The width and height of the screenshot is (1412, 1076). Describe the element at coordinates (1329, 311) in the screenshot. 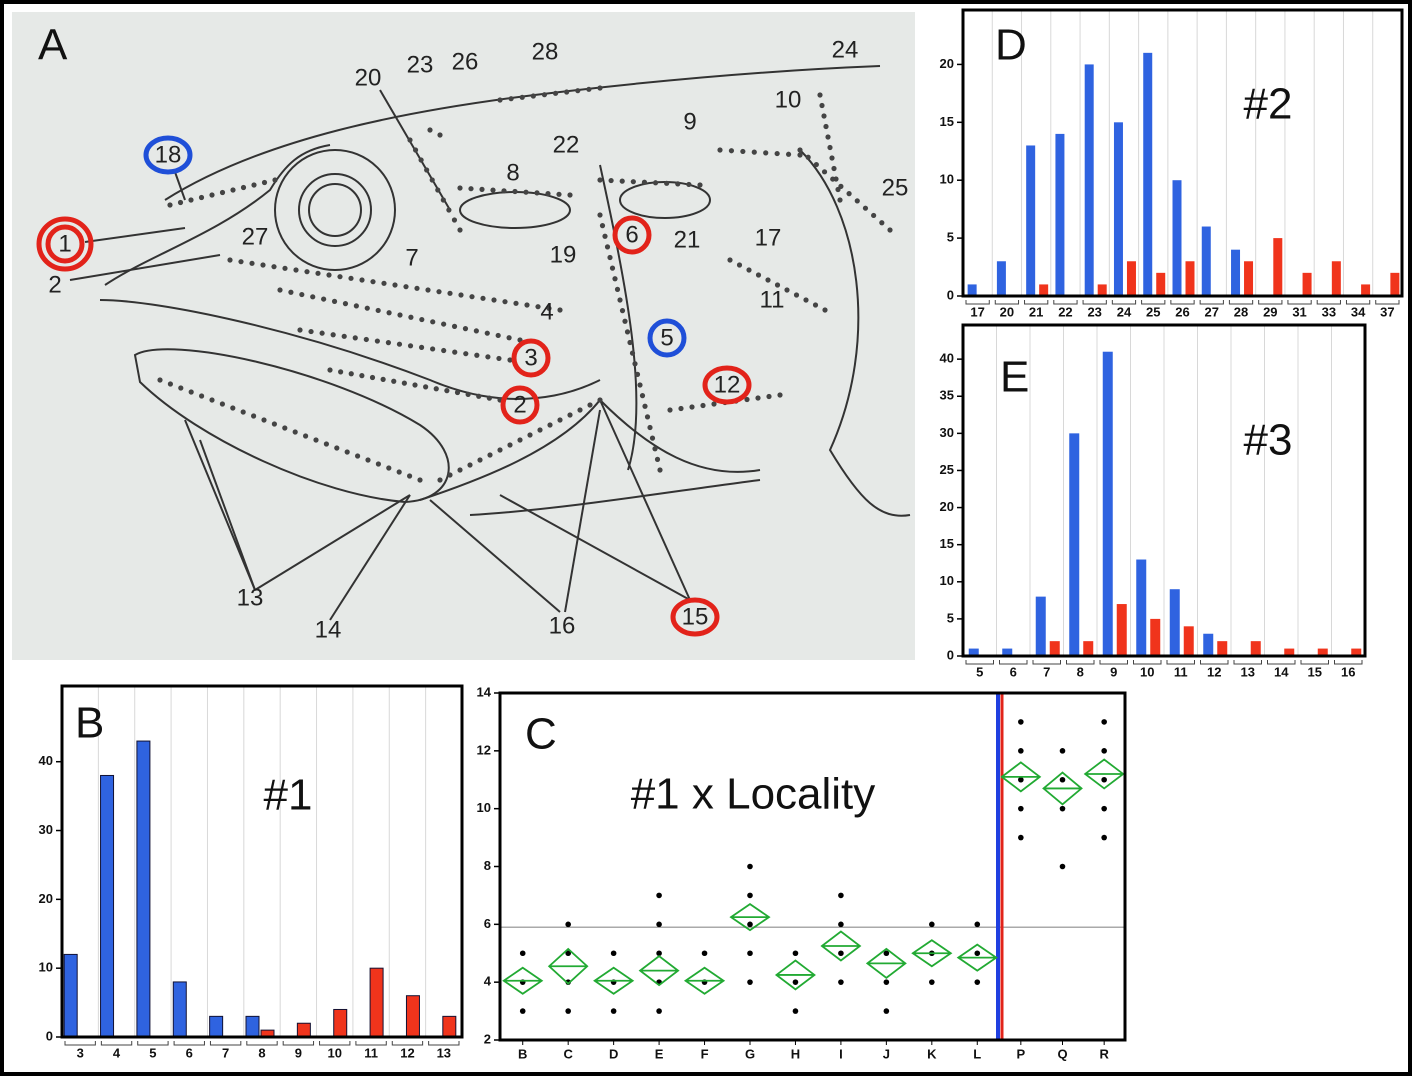

I see `x-tick-label: 33` at that location.